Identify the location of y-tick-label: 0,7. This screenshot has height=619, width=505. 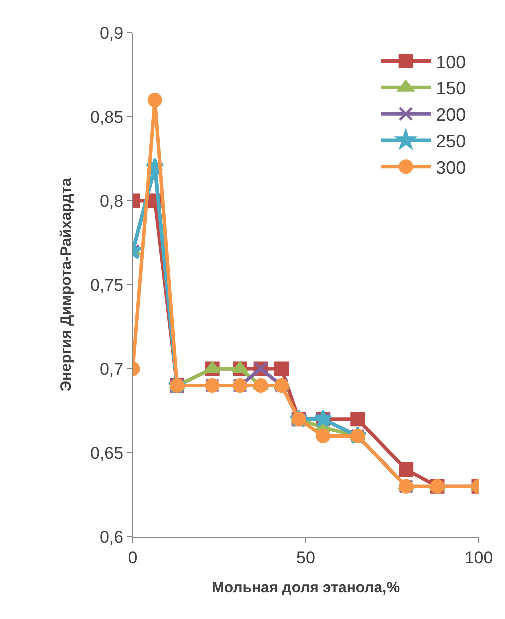
(112, 369).